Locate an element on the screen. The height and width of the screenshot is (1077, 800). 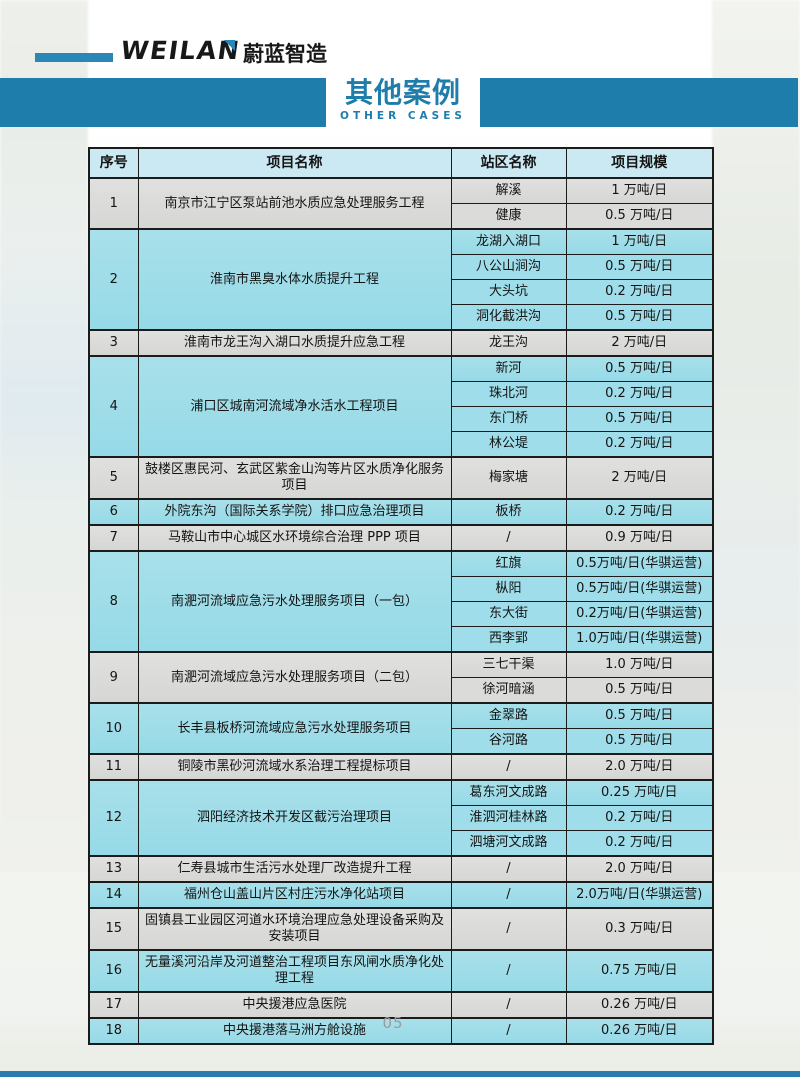
scale-cell: 2.0万吨/日(华骐运营) is located at coordinates (639, 895).